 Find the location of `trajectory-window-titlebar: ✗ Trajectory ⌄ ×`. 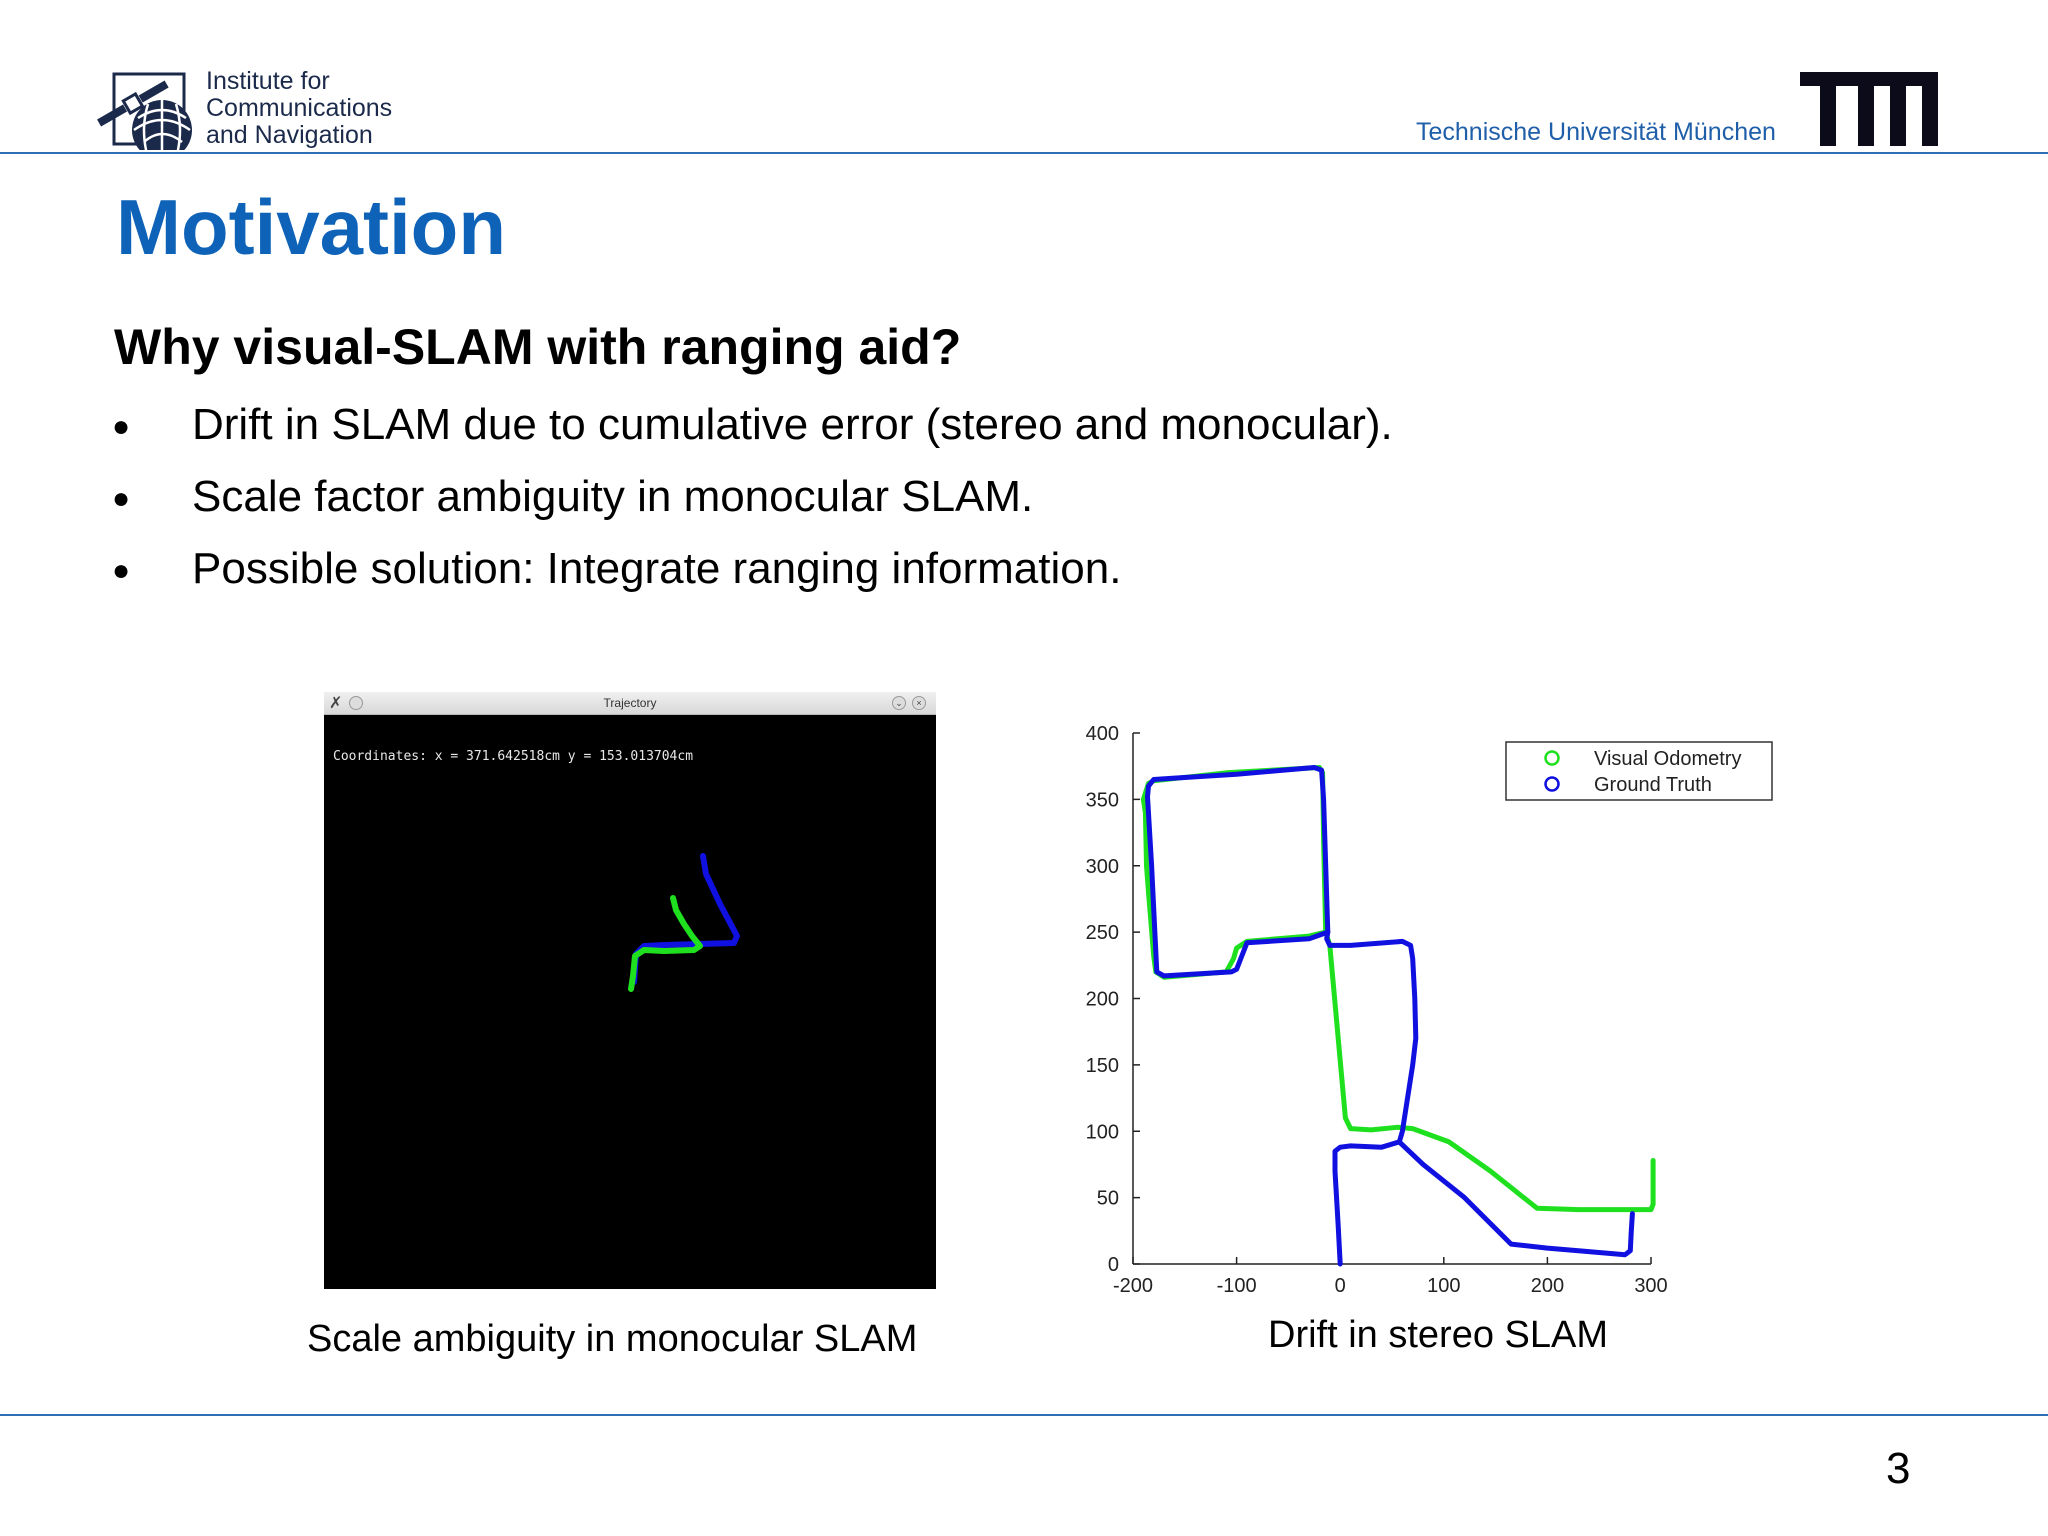

trajectory-window-titlebar: ✗ Trajectory ⌄ × is located at coordinates (630, 703).